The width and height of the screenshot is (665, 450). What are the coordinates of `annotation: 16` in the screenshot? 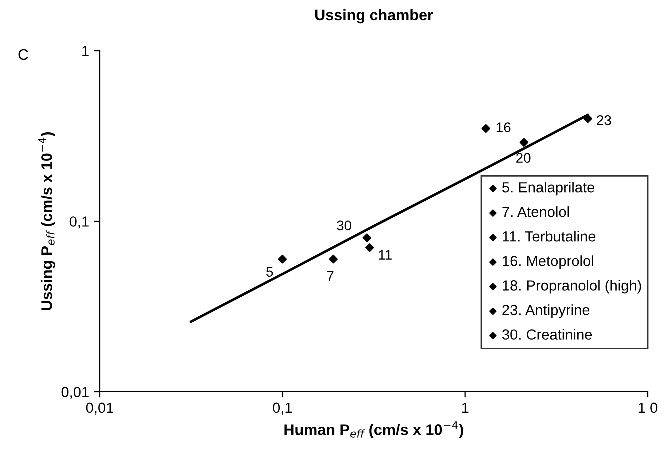 It's located at (503, 127).